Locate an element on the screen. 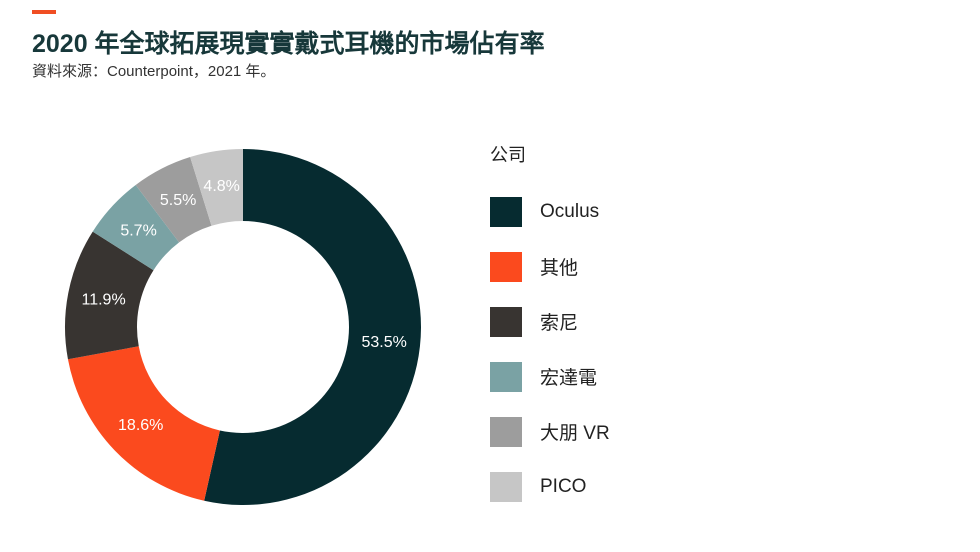 The image size is (980, 552). legend-item: PICO is located at coordinates (550, 486).